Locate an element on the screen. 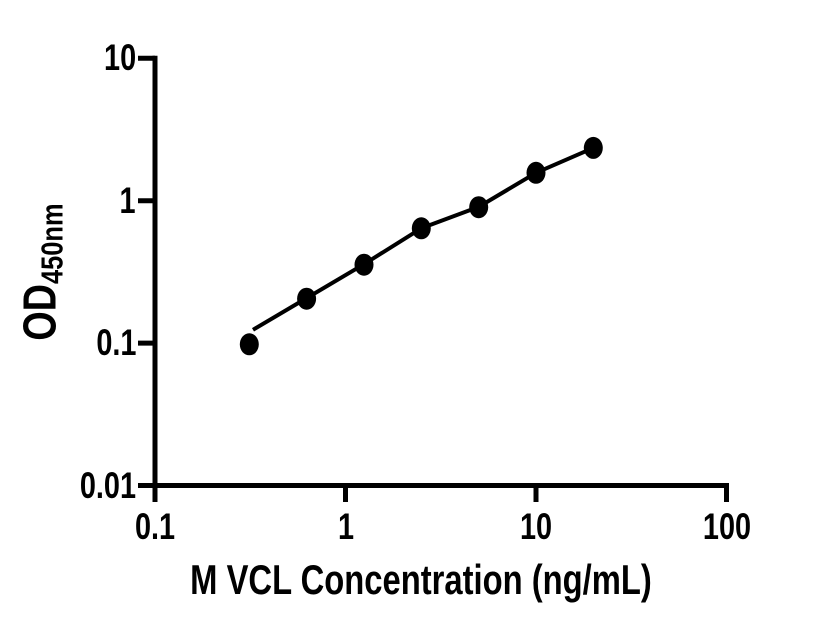 The height and width of the screenshot is (640, 816). y-tick-label: 0.1 is located at coordinates (115, 343).